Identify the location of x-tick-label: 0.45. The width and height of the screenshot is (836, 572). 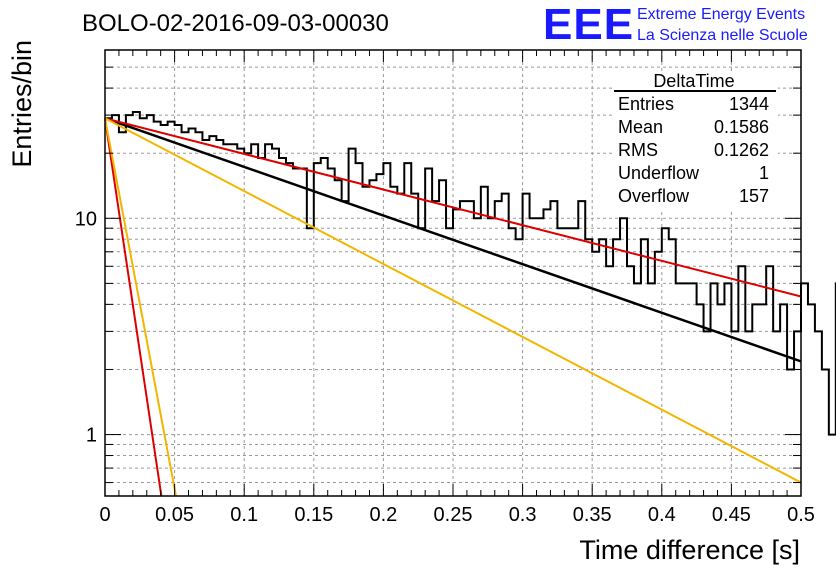
(731, 515).